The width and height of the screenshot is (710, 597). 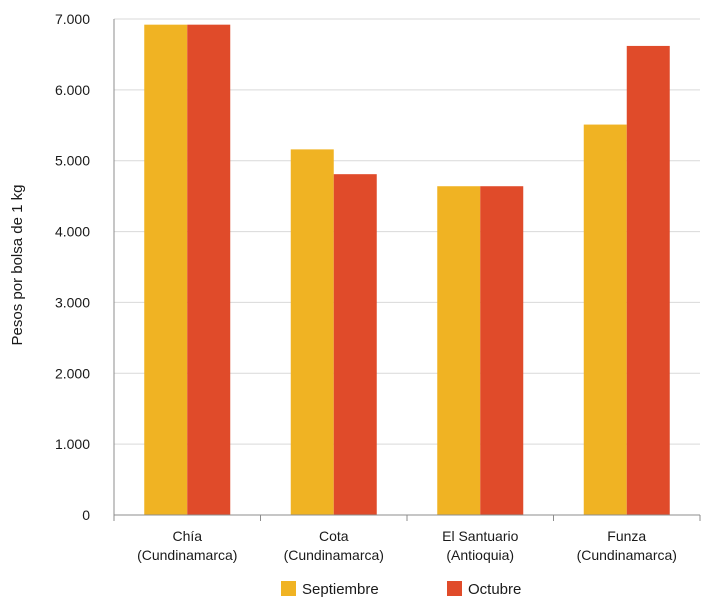 I want to click on y-tick-label: 6.000, so click(x=72, y=90).